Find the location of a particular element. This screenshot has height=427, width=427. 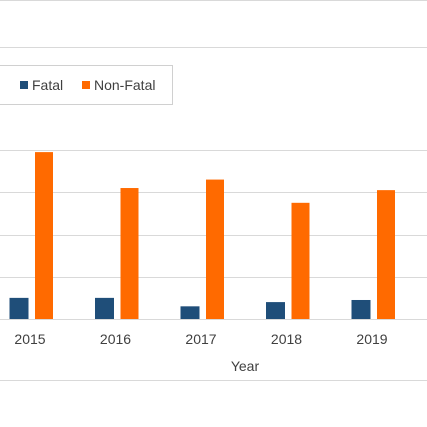

legend-item-non-fatal: Non-Fatal is located at coordinates (118, 85).